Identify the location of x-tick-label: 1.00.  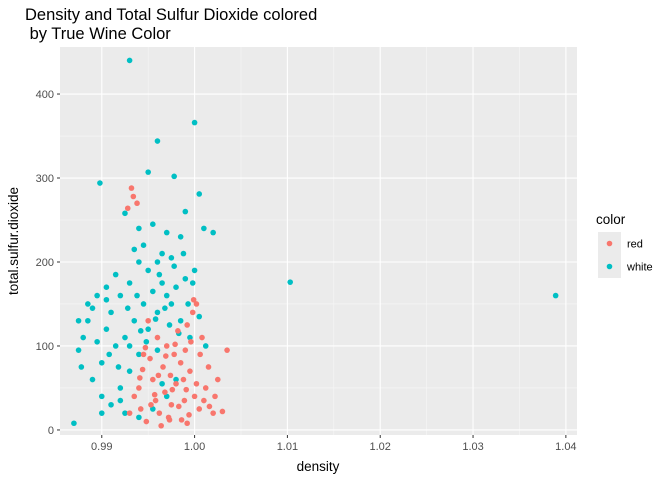
(194, 447).